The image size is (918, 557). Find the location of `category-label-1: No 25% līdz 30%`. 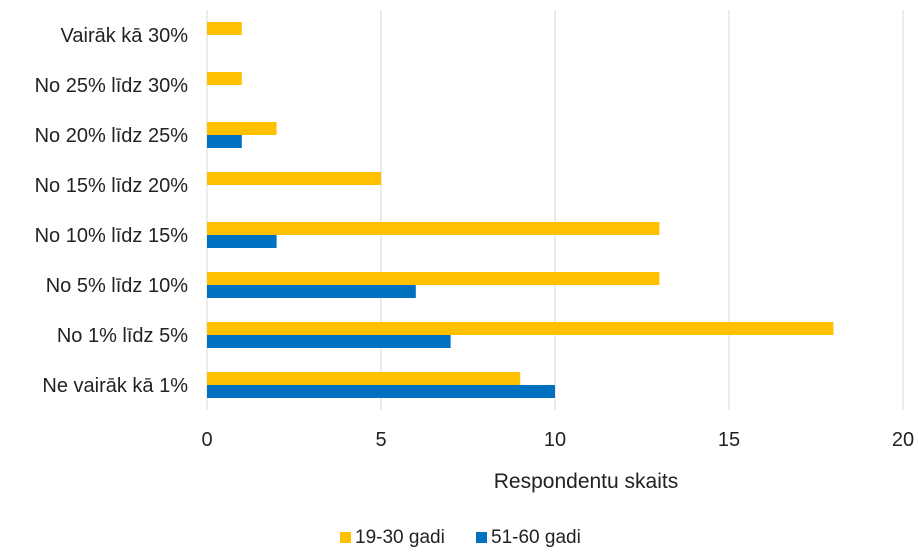

category-label-1: No 25% līdz 30% is located at coordinates (112, 86).